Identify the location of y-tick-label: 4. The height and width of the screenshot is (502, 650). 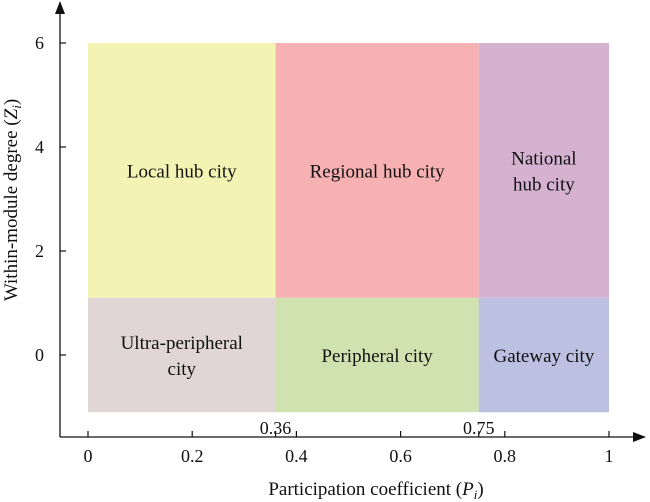
(39, 147).